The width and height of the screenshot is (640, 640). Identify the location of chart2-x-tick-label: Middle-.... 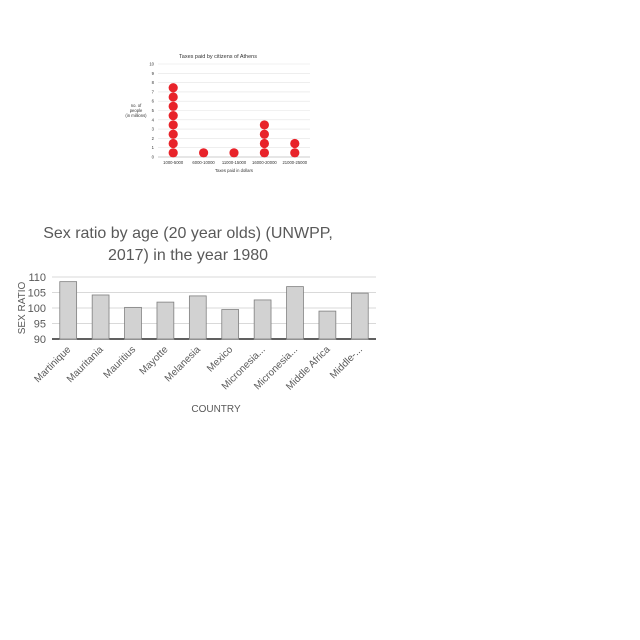
(346, 362).